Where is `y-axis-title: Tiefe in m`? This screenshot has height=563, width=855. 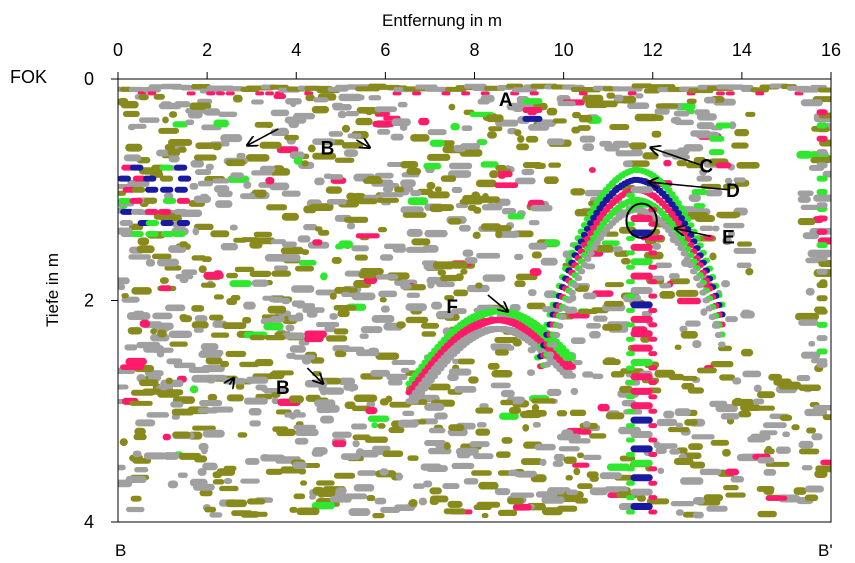
y-axis-title: Tiefe in m is located at coordinates (52, 290).